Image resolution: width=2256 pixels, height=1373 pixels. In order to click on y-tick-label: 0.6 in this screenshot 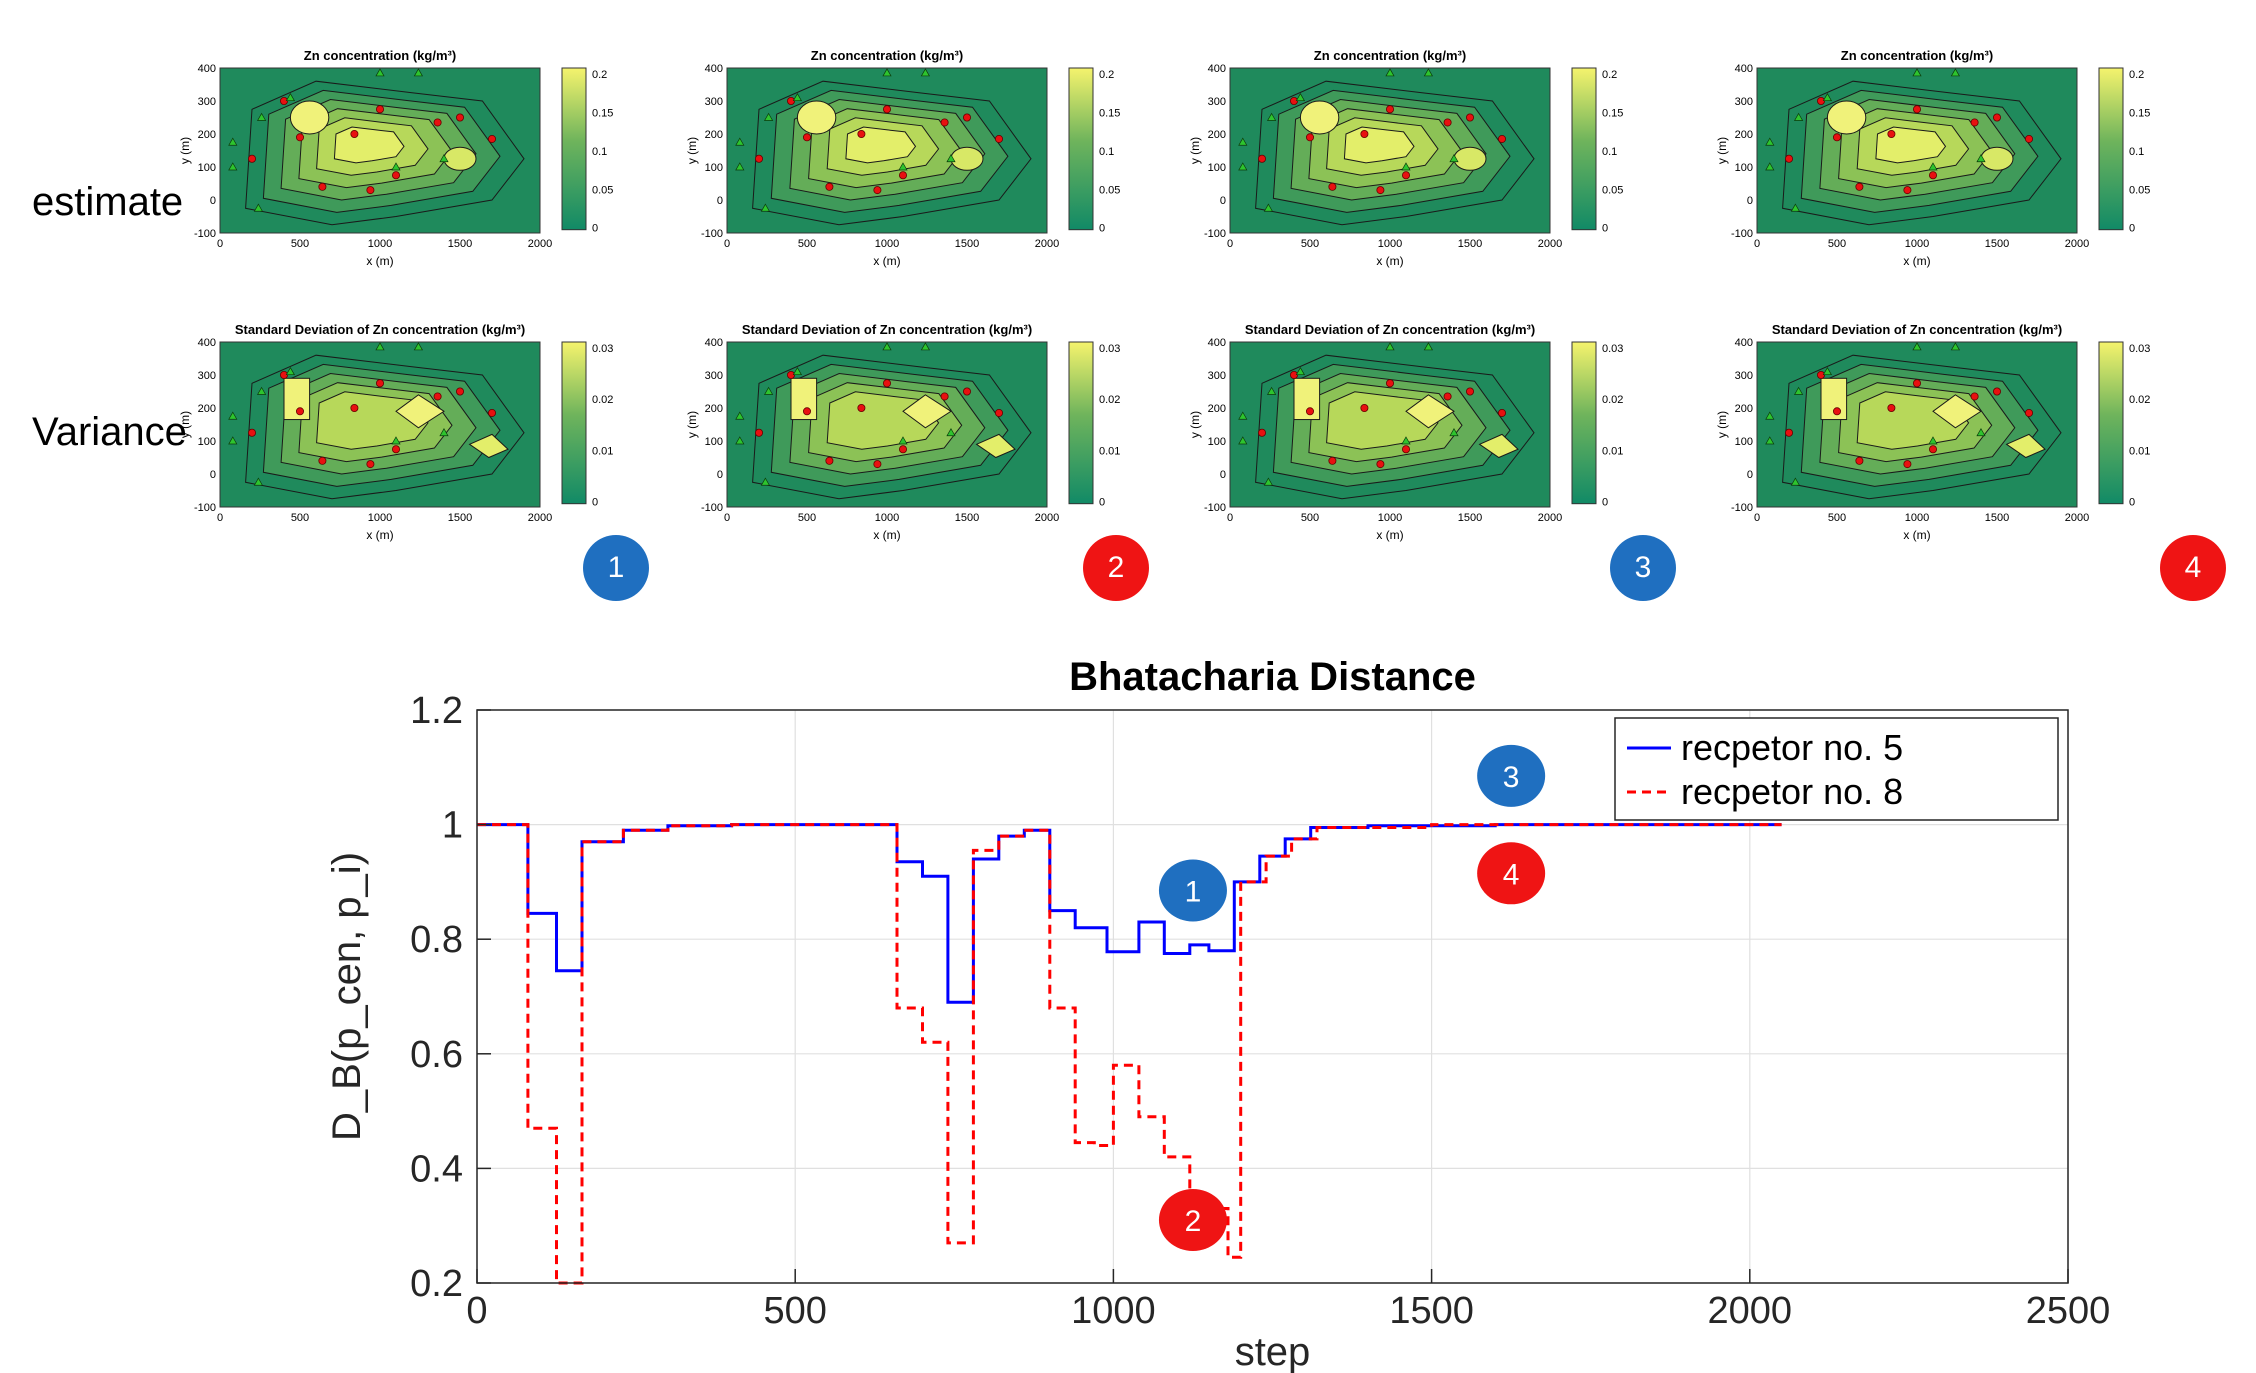, I will do `click(436, 1055)`.